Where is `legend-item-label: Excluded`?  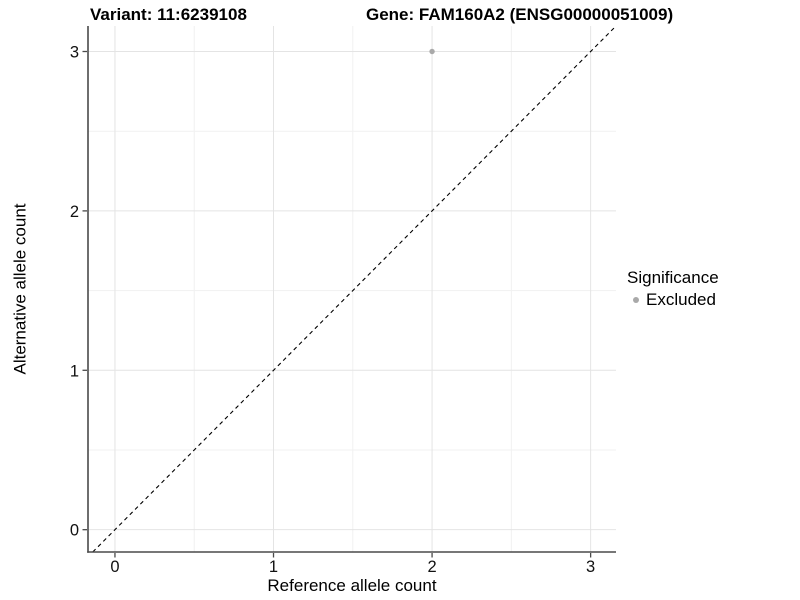
legend-item-label: Excluded is located at coordinates (681, 299).